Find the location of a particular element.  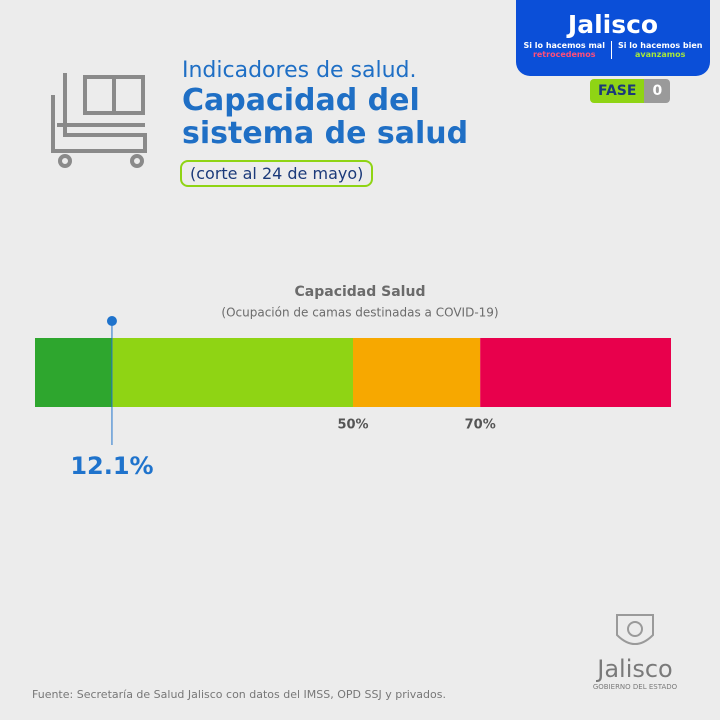

value-marker-dot is located at coordinates (111, 321).